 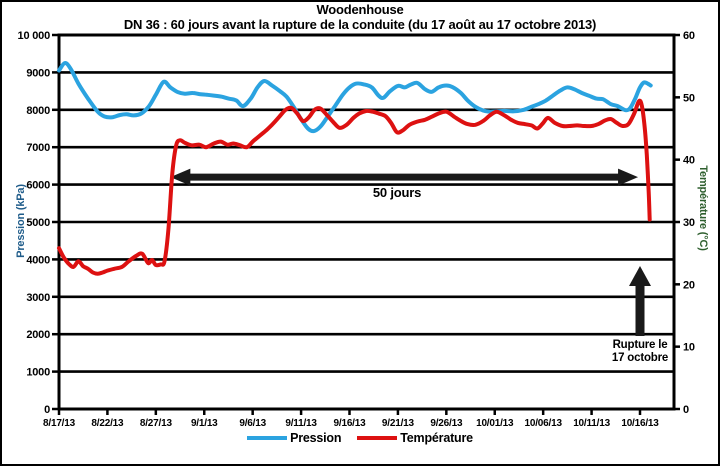 I want to click on y-left-tick-label: 8000, so click(x=38, y=111).